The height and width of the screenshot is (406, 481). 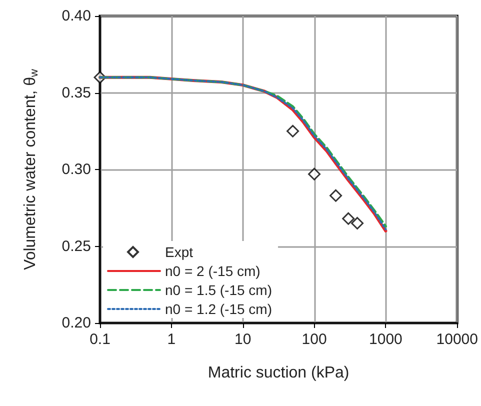 What do you see at coordinates (218, 309) in the screenshot?
I see `legend-label: n0 = 1.2 (-15 cm)` at bounding box center [218, 309].